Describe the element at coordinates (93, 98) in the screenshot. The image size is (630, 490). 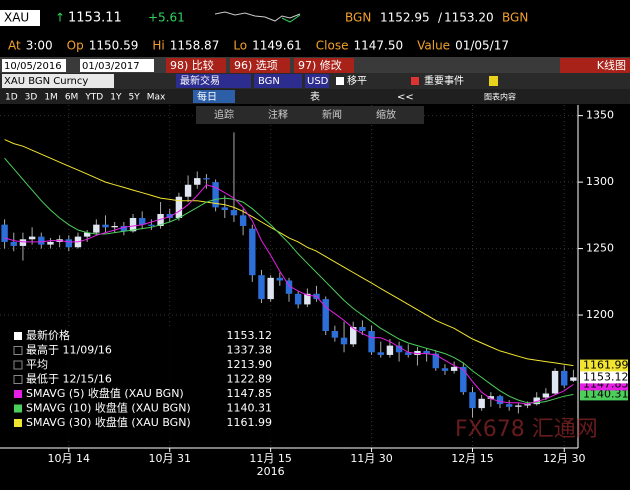
I see `range-button: YTD` at that location.